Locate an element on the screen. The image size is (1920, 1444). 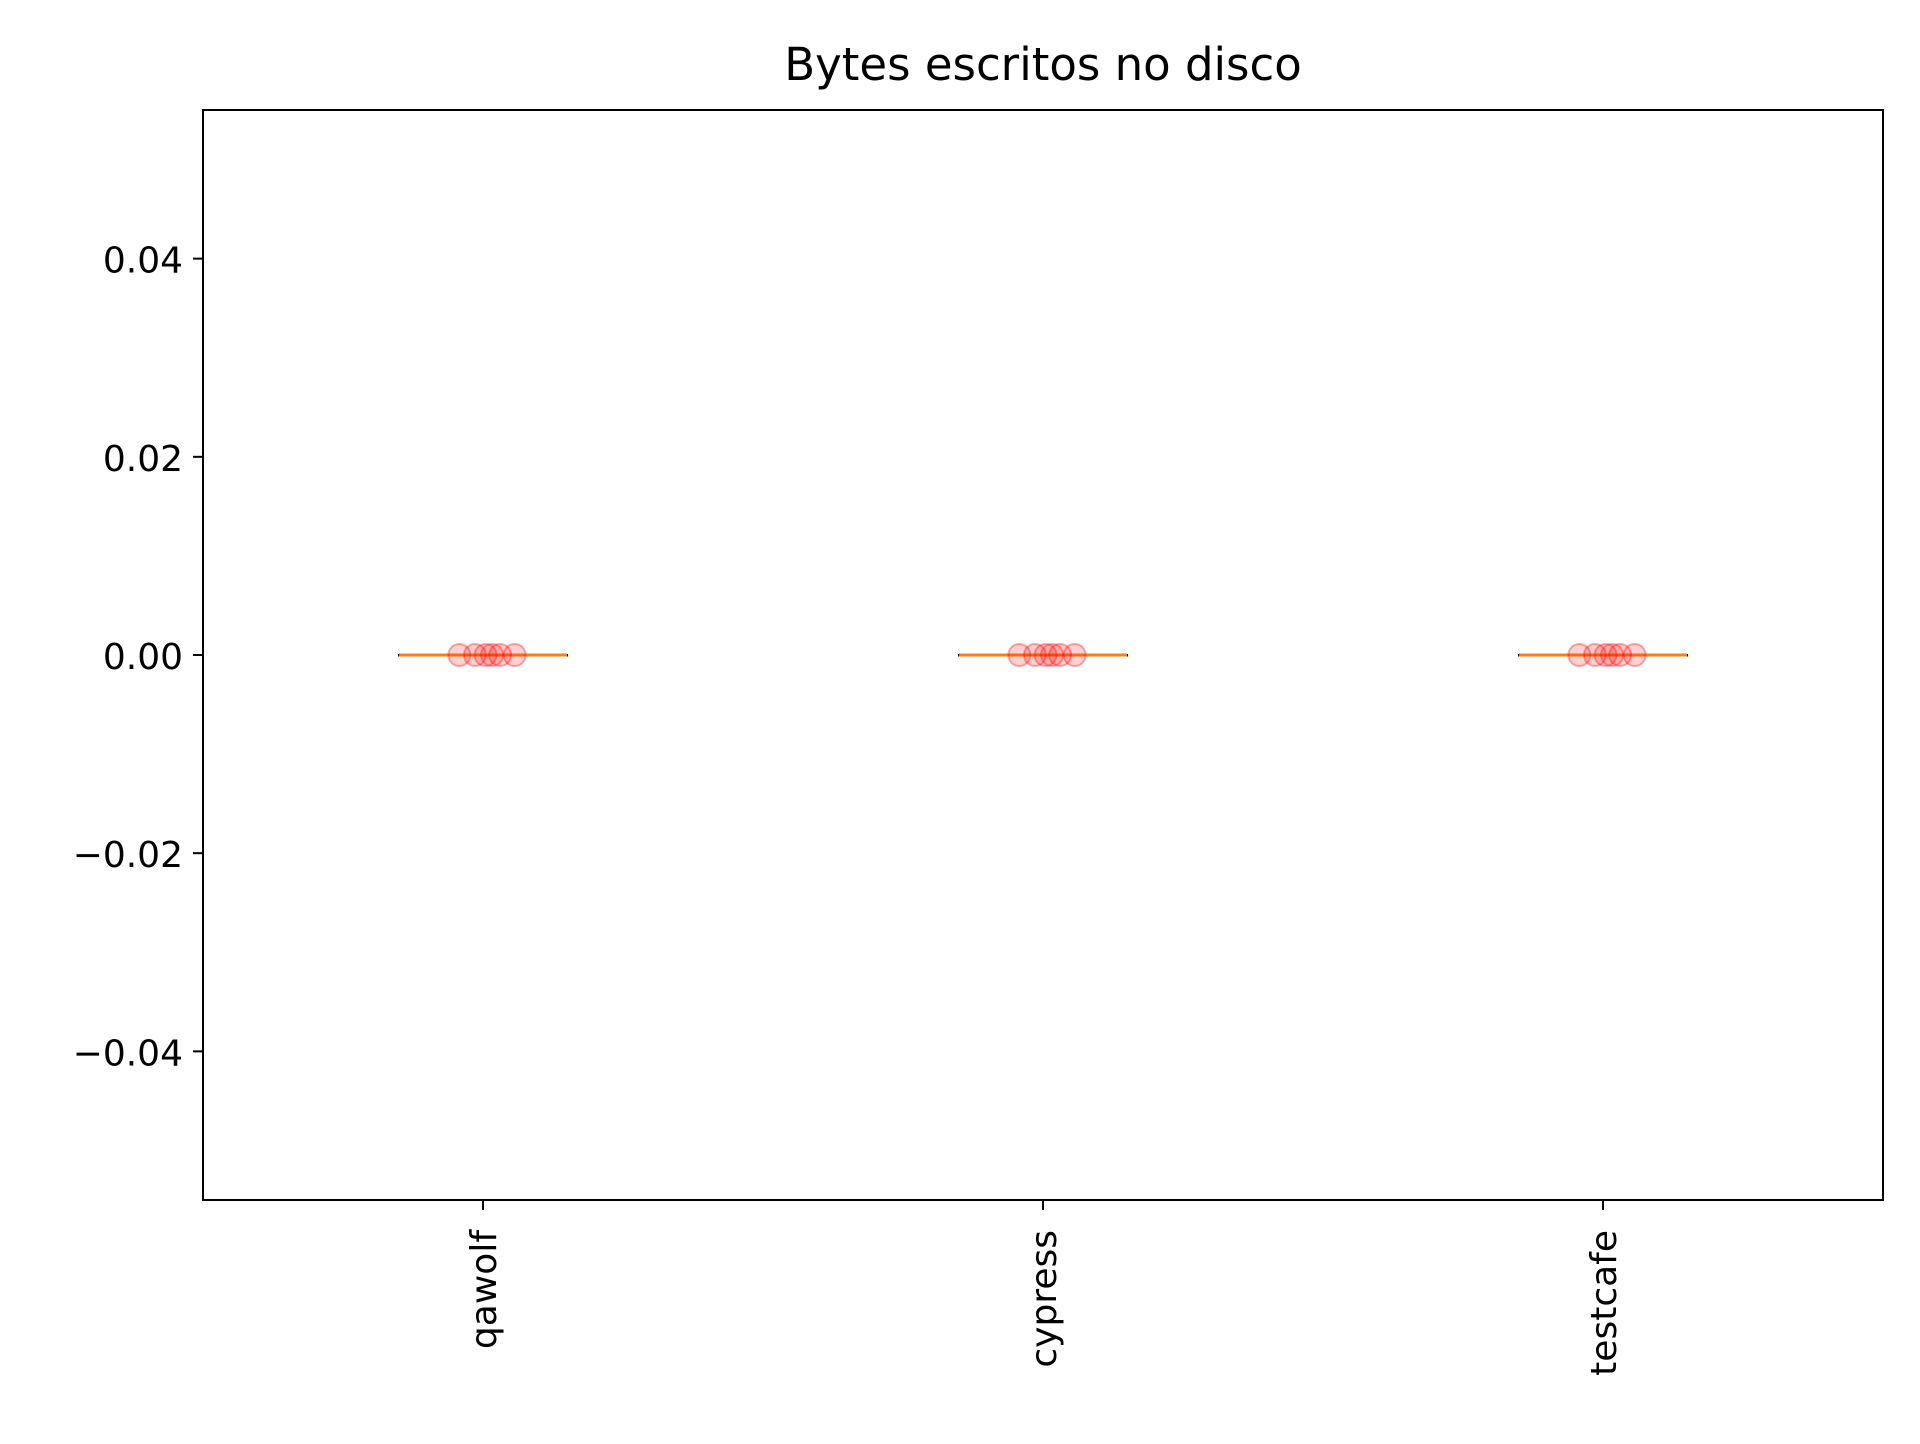
y-tick-label: 0.02 is located at coordinates (143, 459).